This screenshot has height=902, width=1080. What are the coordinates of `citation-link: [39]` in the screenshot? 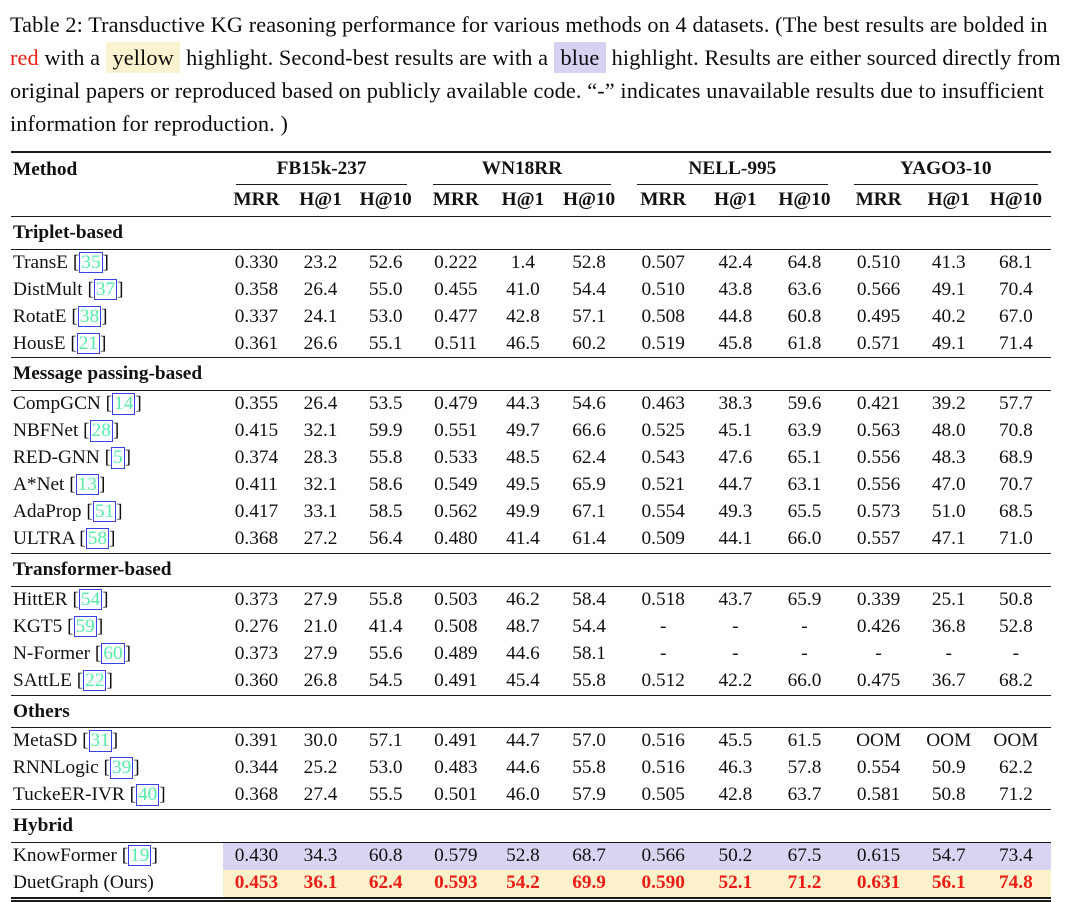 It's located at (119, 768).